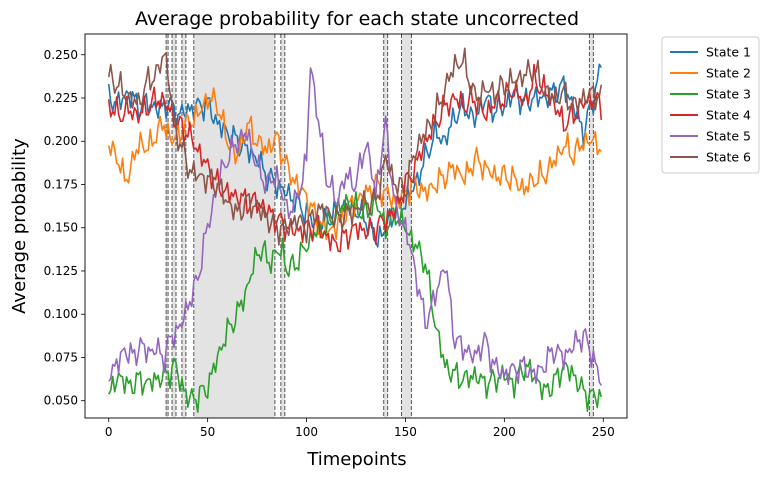 This screenshot has width=771, height=478. What do you see at coordinates (207, 432) in the screenshot?
I see `x-tick-label: 50` at bounding box center [207, 432].